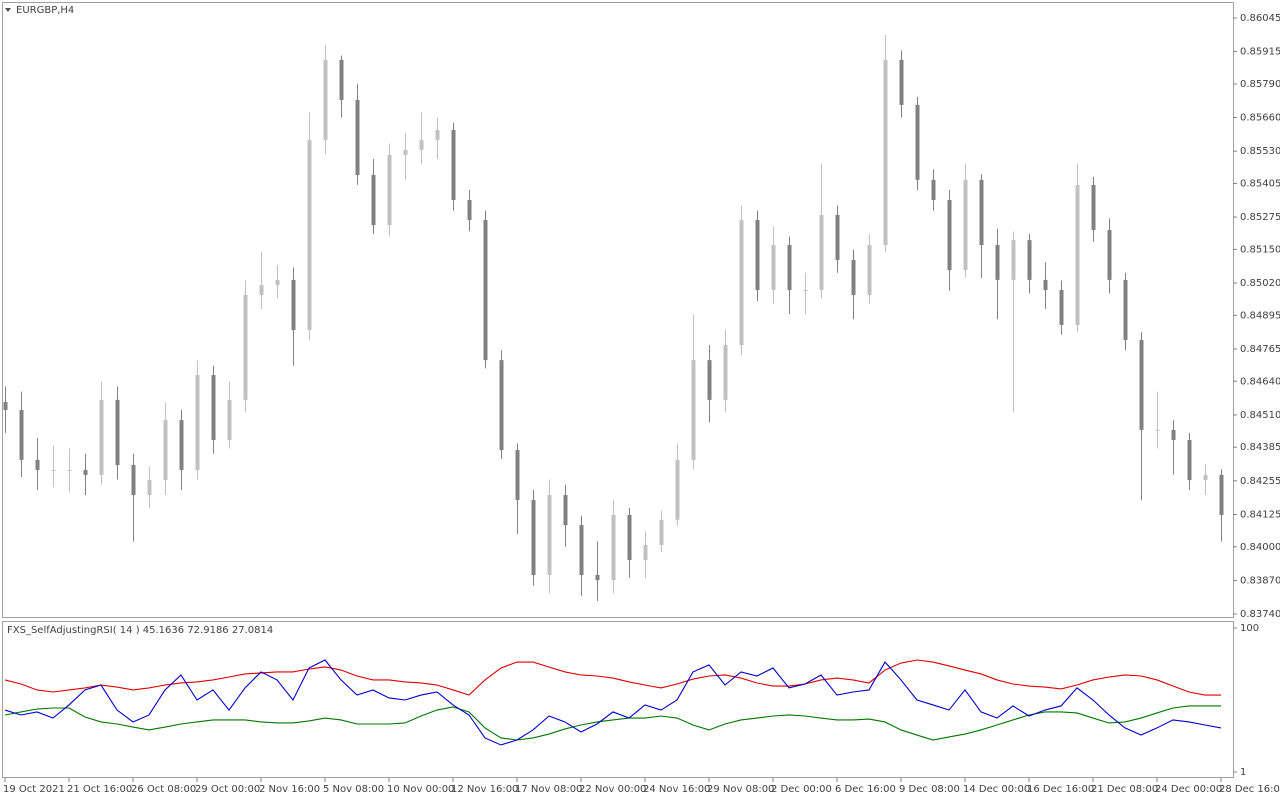 Image resolution: width=1280 pixels, height=800 pixels. Describe the element at coordinates (1060, 789) in the screenshot. I see `x-tick-label: 16 Dec 16:00` at that location.